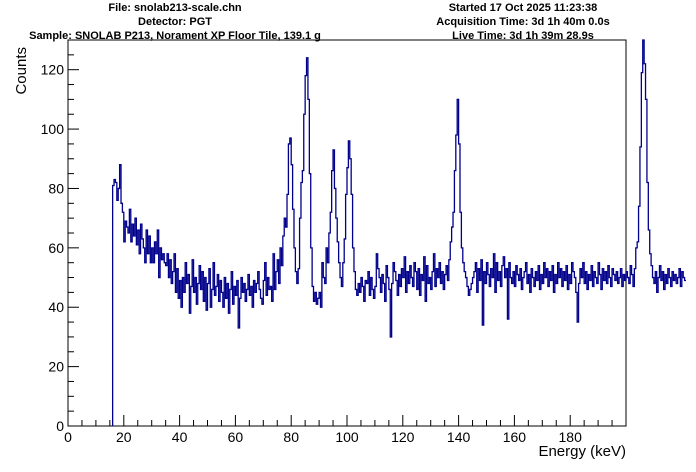 The height and width of the screenshot is (472, 696). What do you see at coordinates (523, 22) in the screenshot?
I see `acquisition-time-label: Acquisition Time: 3d 1h 40m 0.0s` at bounding box center [523, 22].